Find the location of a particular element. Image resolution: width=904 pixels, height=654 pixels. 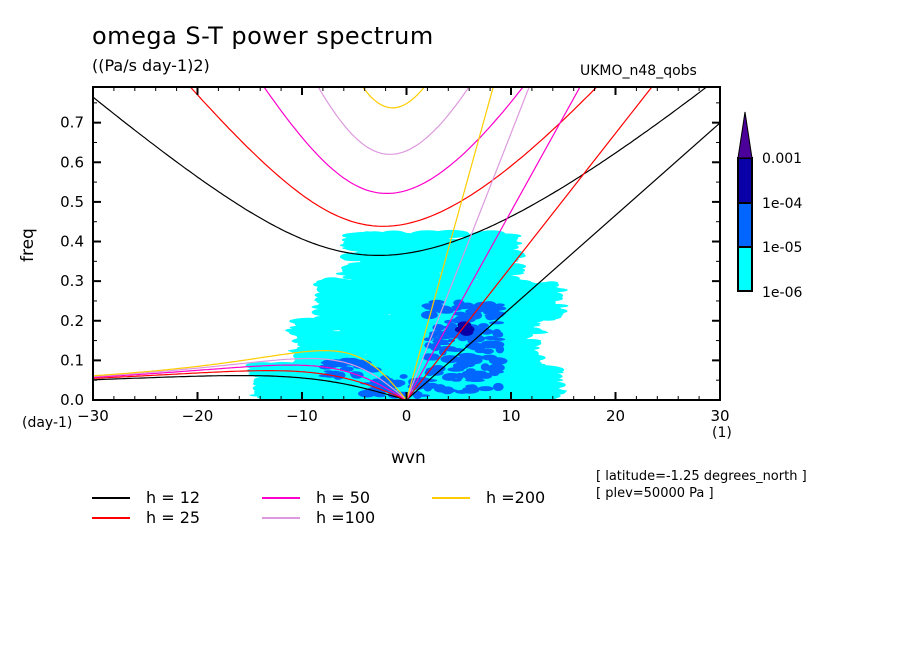

x-tick-label: 20 is located at coordinates (615, 416).